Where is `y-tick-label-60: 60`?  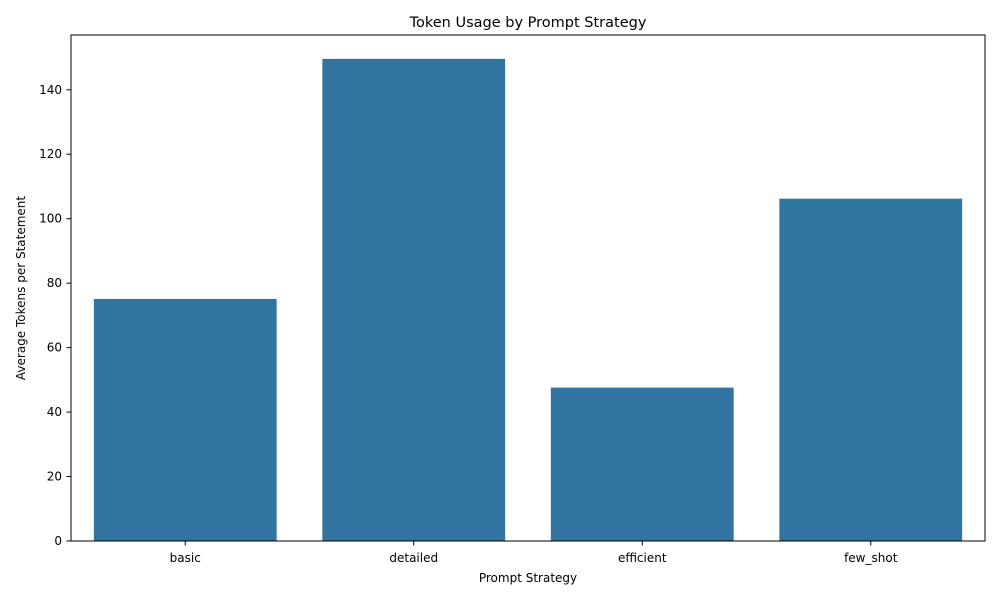 y-tick-label-60: 60 is located at coordinates (54, 348).